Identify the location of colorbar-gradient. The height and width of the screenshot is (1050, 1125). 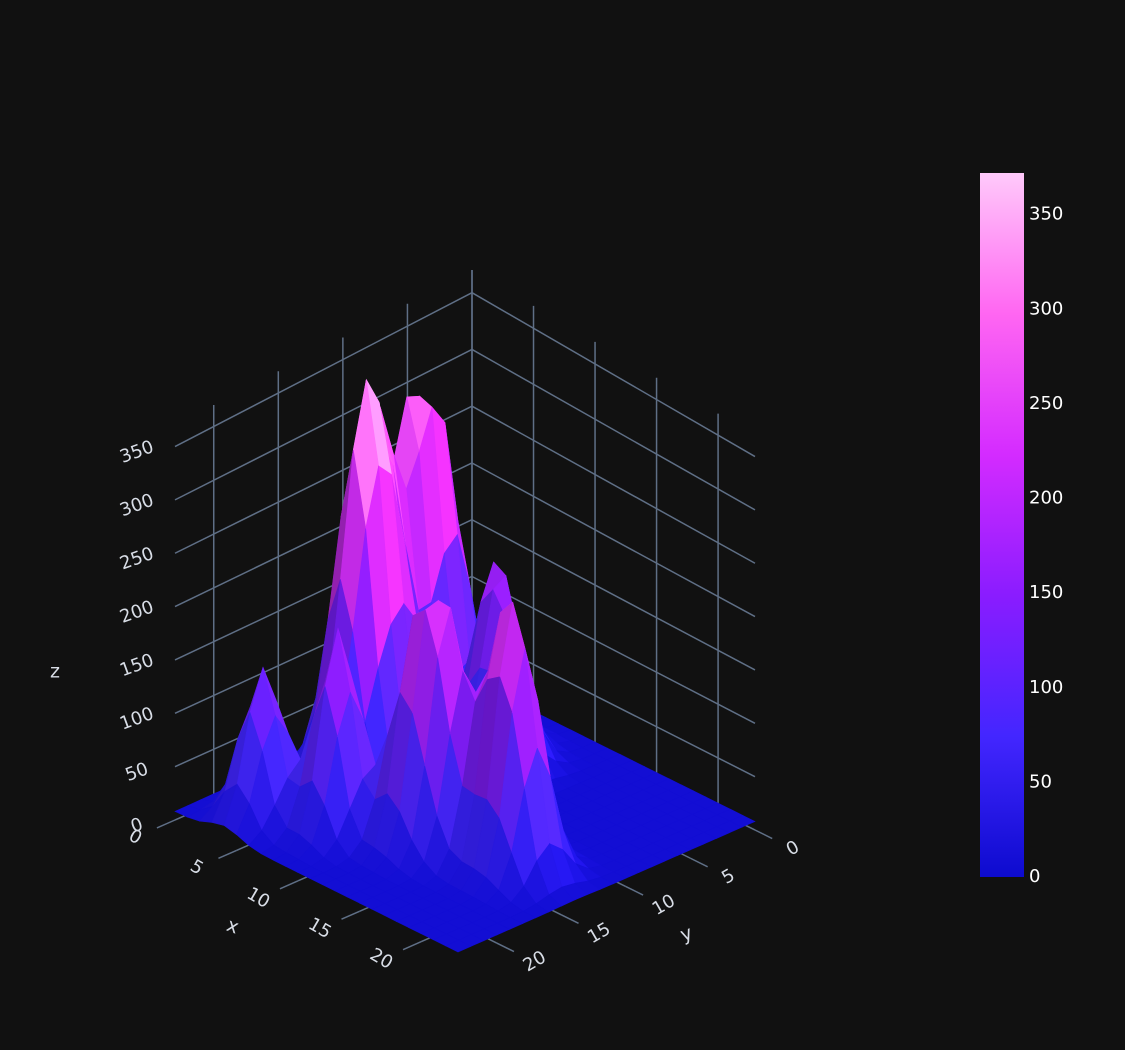
(1002, 525).